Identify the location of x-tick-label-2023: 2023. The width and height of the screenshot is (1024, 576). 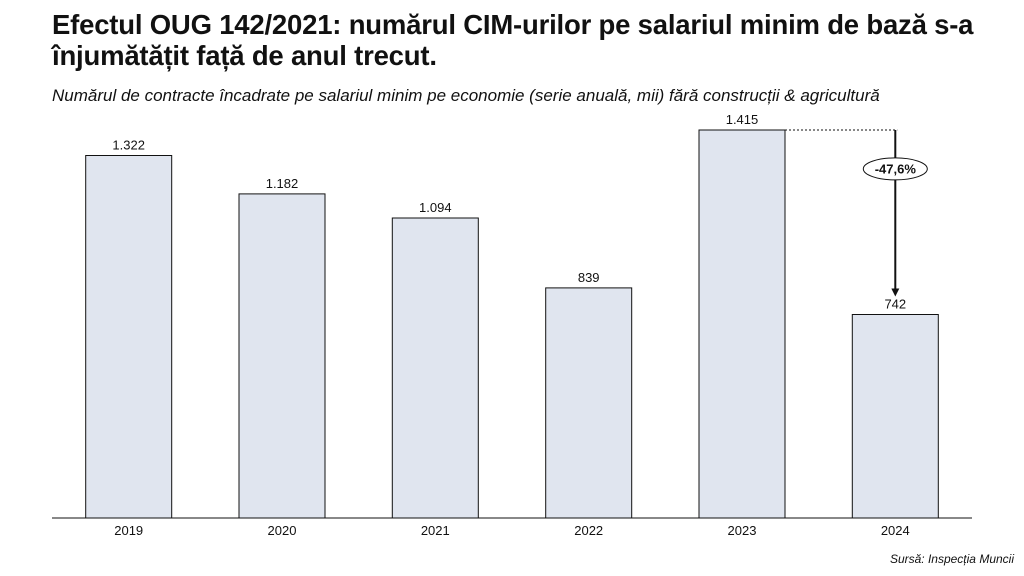
(742, 530).